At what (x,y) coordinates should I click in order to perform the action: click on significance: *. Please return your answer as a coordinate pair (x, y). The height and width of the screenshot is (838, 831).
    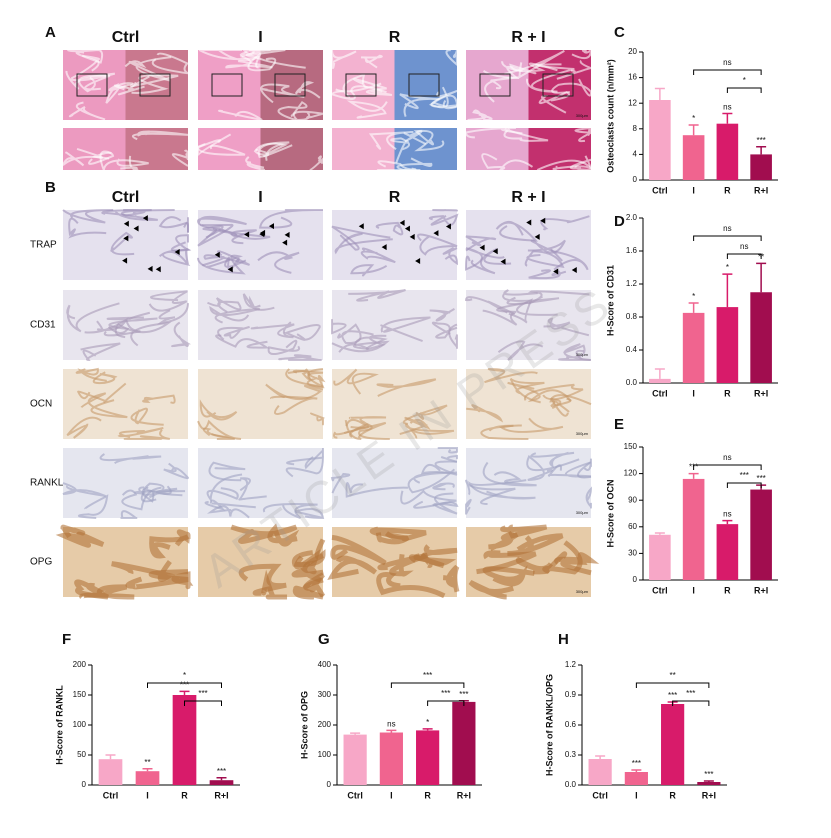
    Looking at the image, I should click on (693, 118).